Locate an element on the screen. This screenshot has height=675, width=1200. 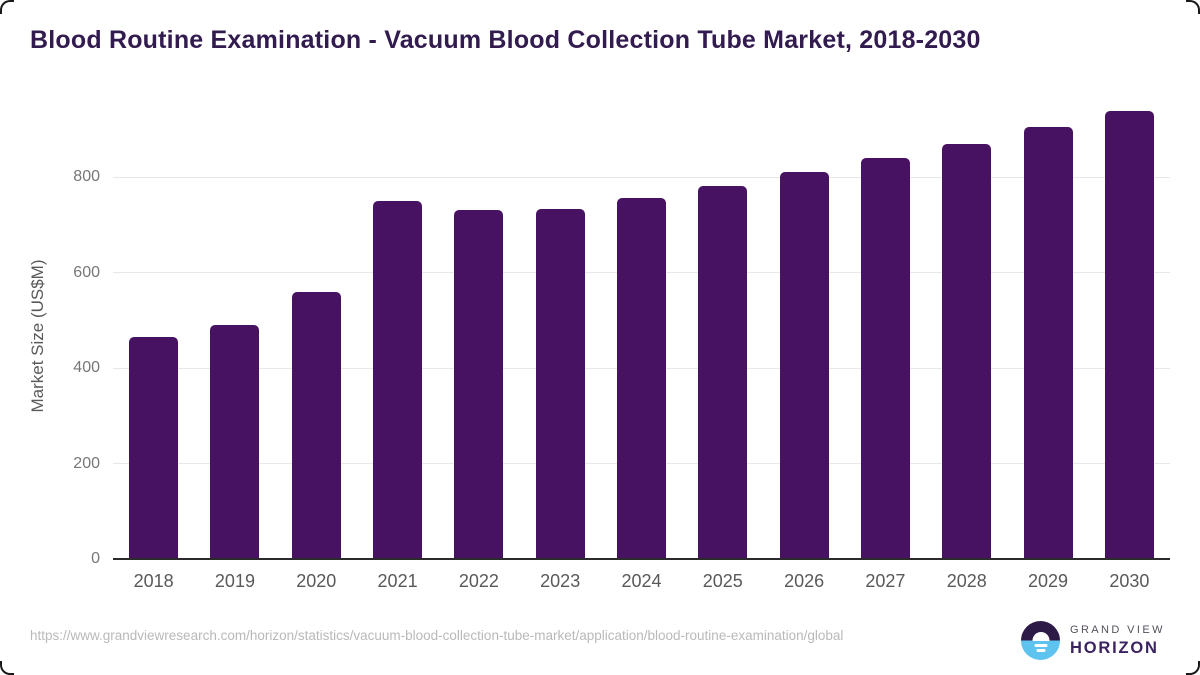
x-tick-label-2019: 2019 is located at coordinates (234, 581).